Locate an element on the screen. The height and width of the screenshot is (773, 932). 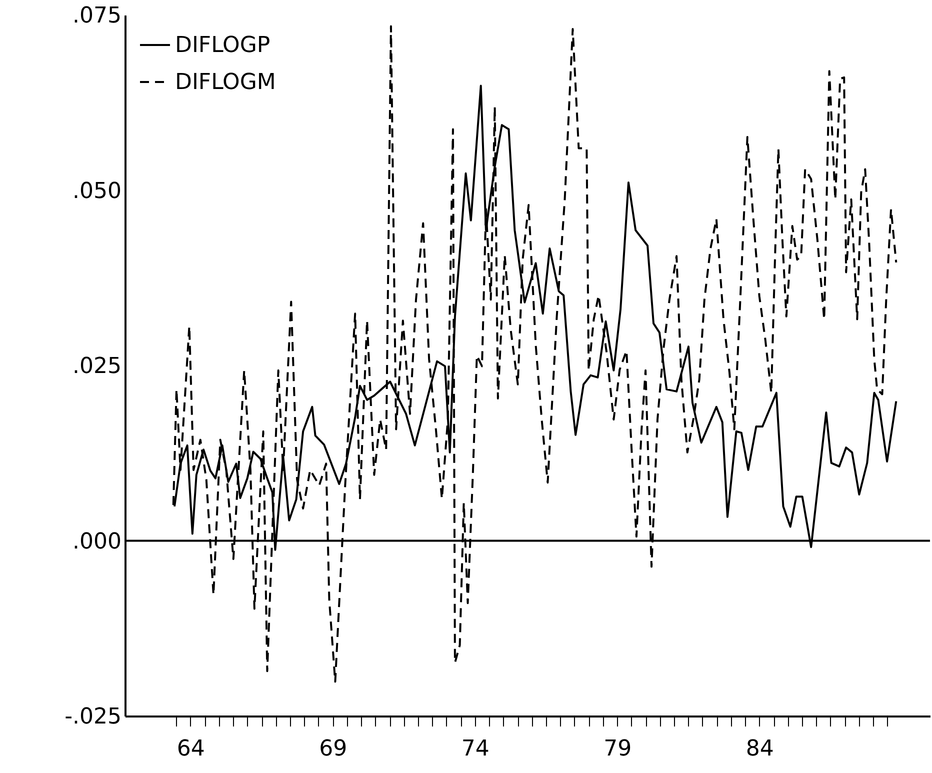
x-tick-label: 79 is located at coordinates (618, 749).